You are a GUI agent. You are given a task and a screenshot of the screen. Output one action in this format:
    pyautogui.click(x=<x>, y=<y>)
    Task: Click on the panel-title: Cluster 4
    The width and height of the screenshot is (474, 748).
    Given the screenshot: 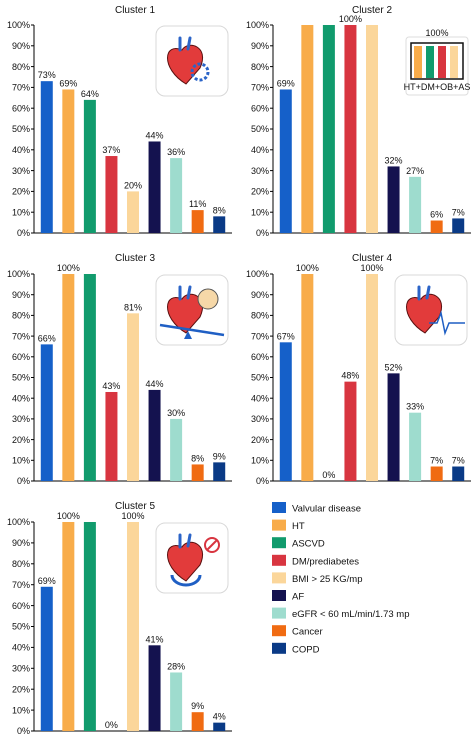 What is the action you would take?
    pyautogui.click(x=372, y=258)
    